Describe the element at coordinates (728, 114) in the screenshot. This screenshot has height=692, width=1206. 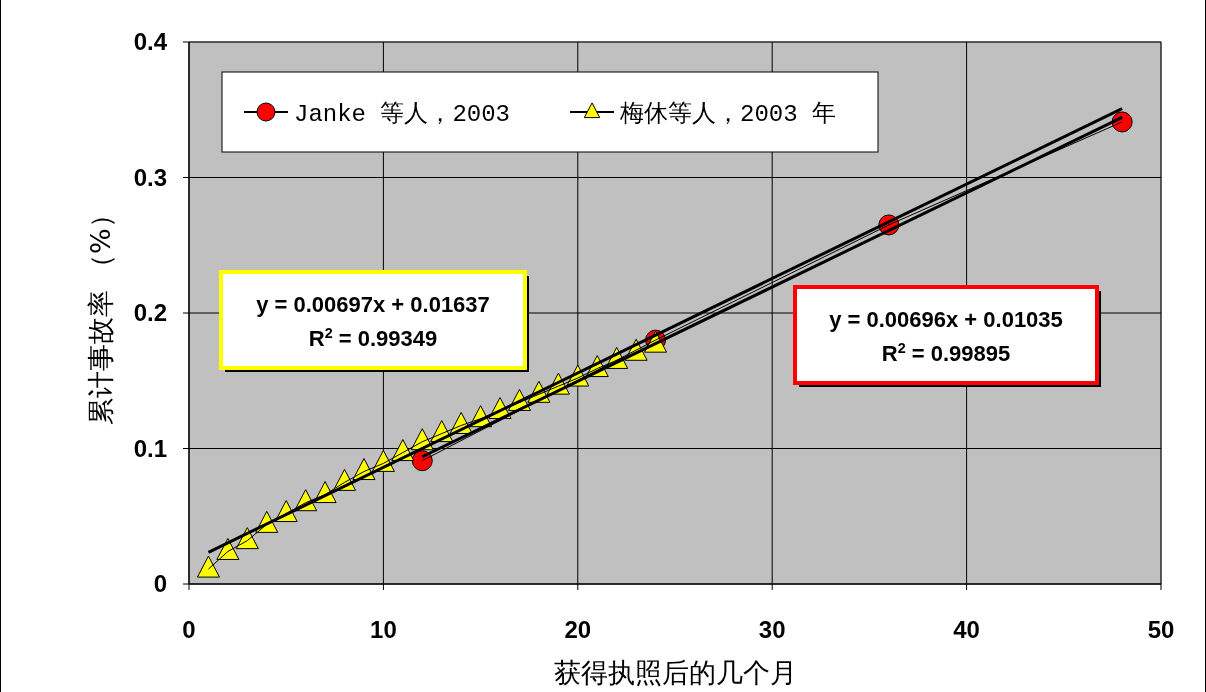
I see `legend-label: 梅休等人，2003 年` at that location.